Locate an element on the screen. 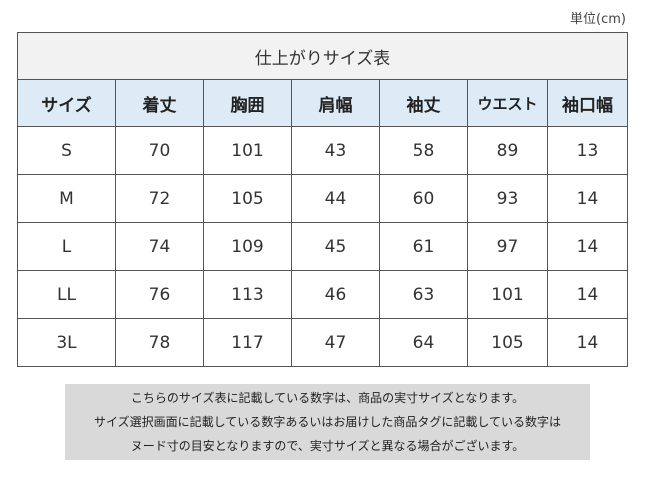 Image resolution: width=648 pixels, height=480 pixels. cell-value: 46 is located at coordinates (335, 294).